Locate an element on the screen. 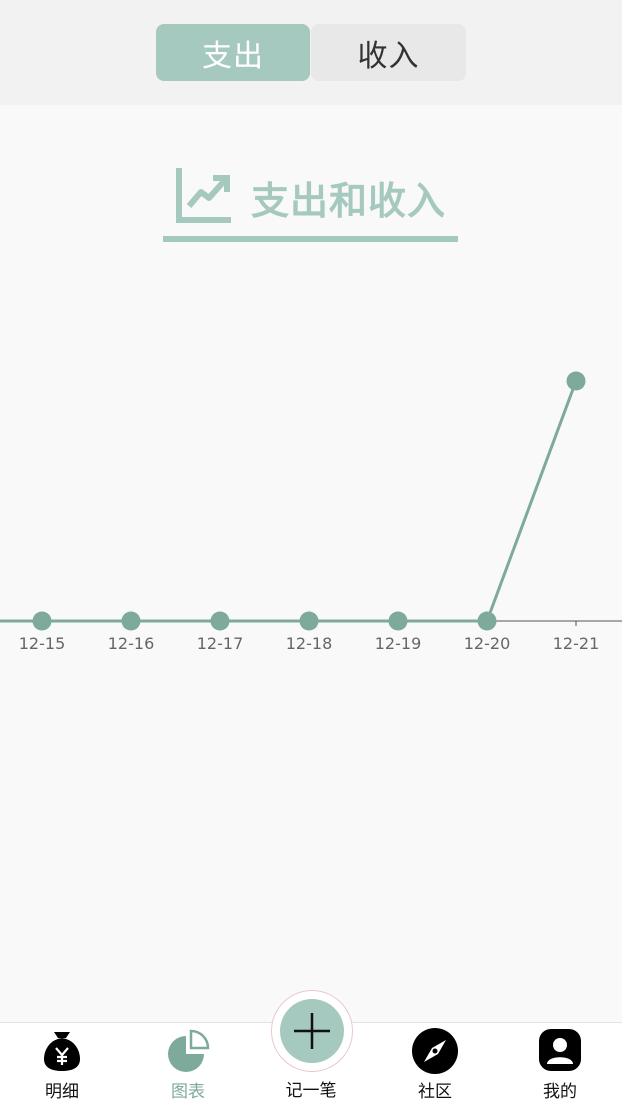 This screenshot has height=1104, width=622. tab-community: 社区 is located at coordinates (435, 1063).